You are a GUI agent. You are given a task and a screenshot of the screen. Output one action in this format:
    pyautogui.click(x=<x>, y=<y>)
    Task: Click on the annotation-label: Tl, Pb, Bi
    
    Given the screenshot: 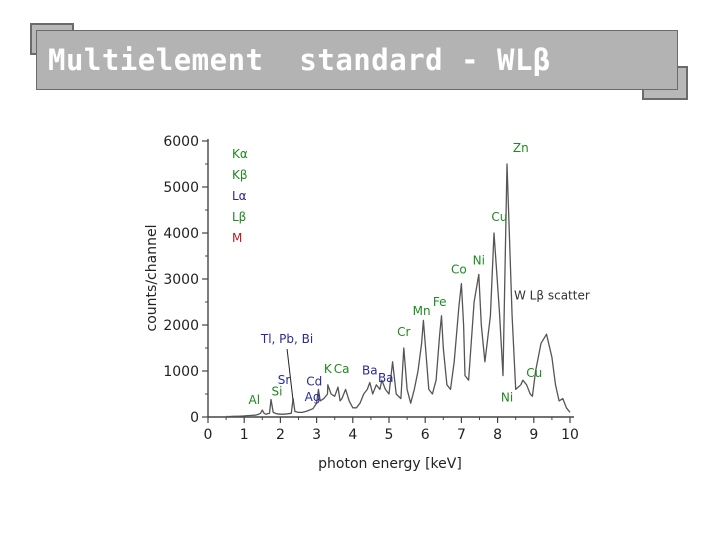 What is the action you would take?
    pyautogui.click(x=286, y=339)
    